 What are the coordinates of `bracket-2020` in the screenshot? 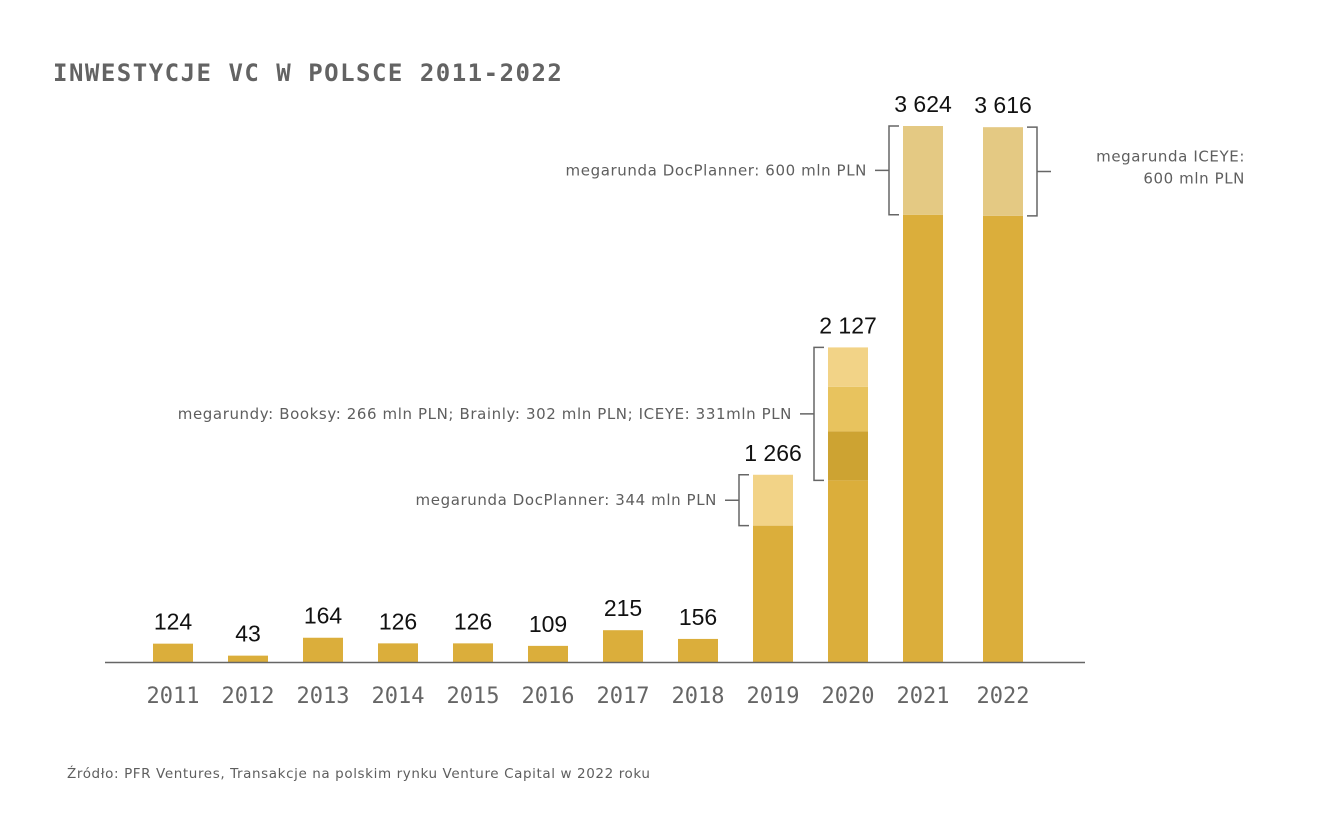 It's located at (812, 414).